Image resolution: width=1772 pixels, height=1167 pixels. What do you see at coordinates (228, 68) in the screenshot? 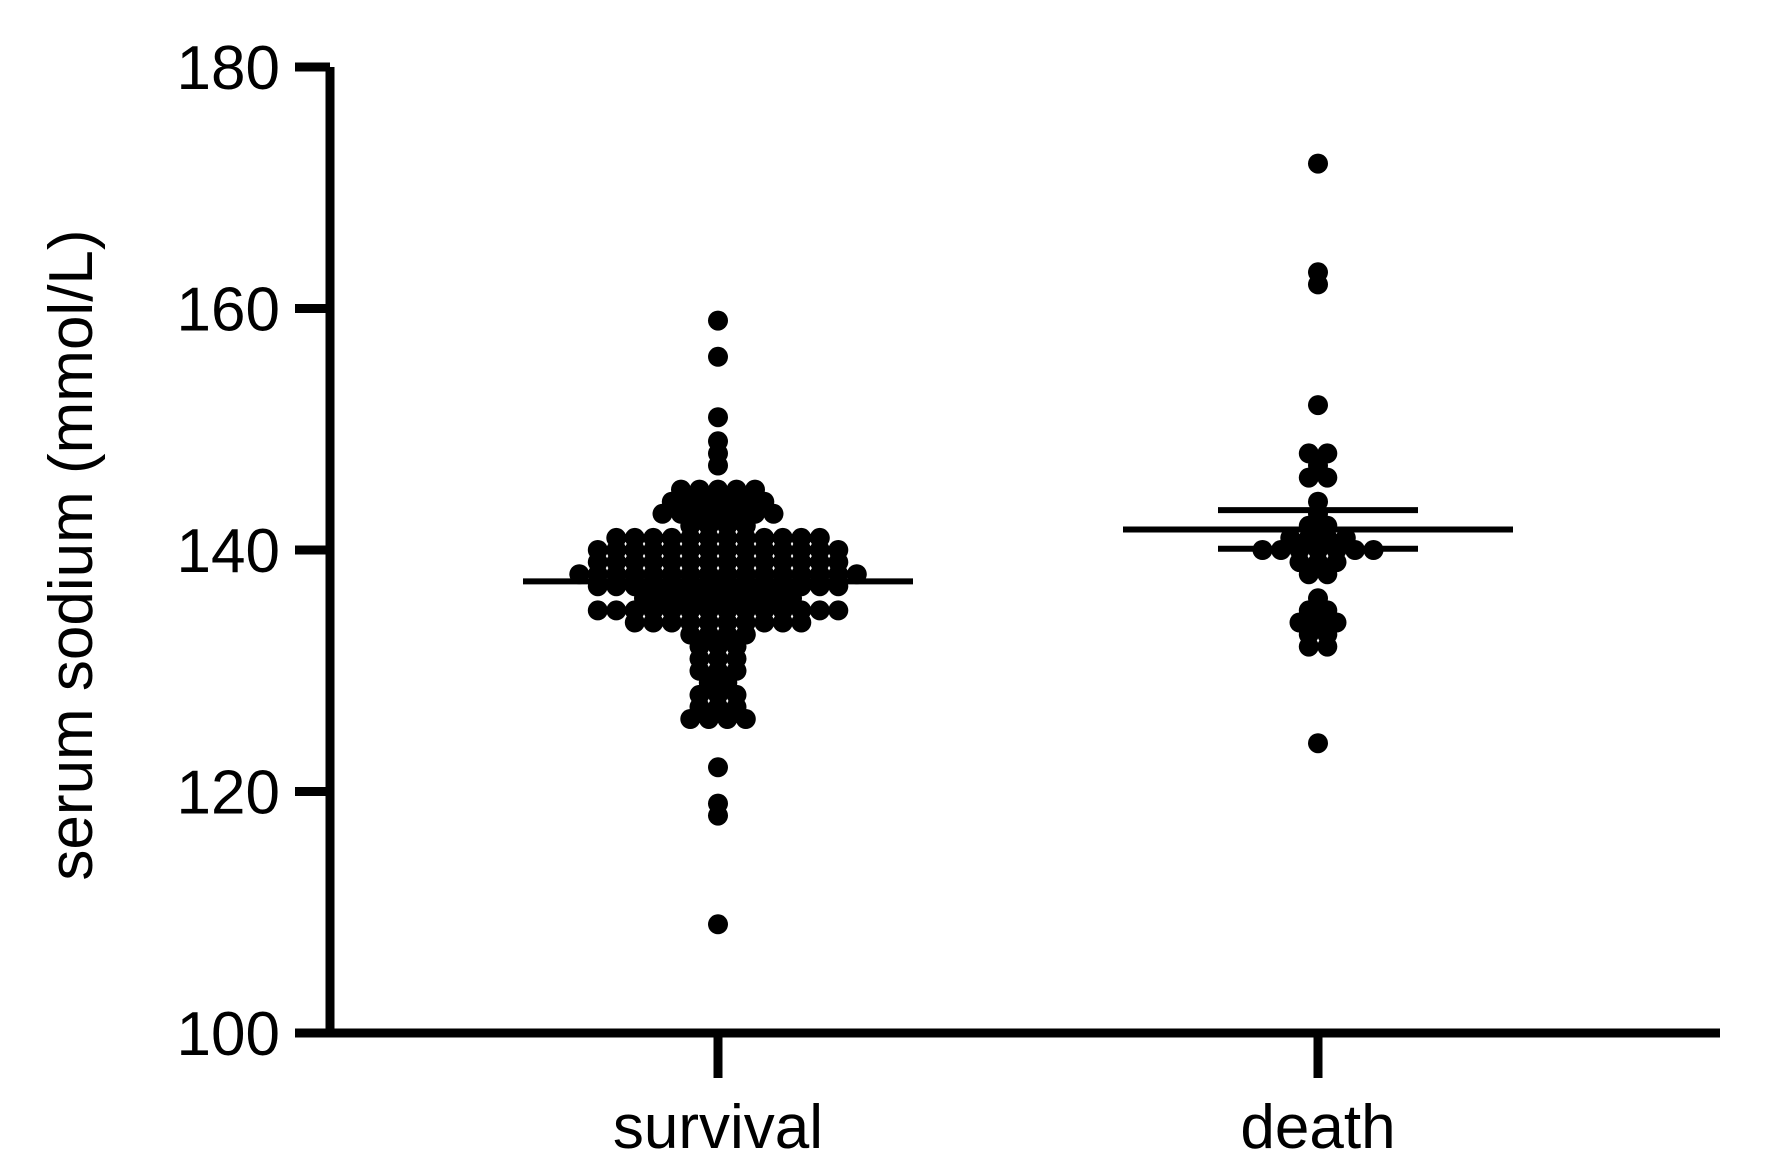
I see `y-tick-label: 180` at bounding box center [228, 68].